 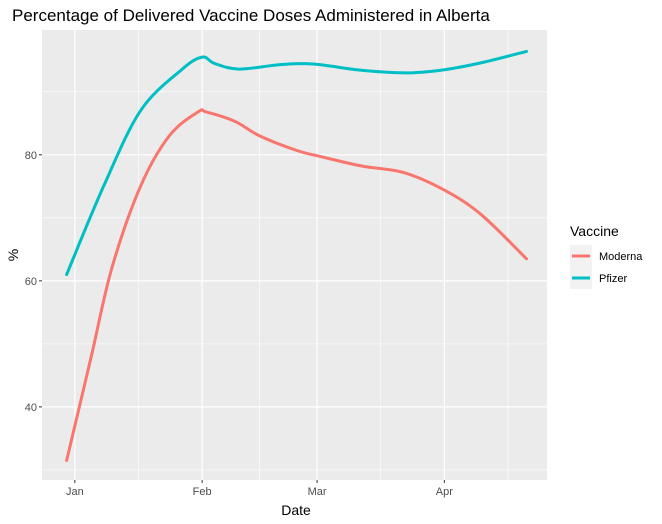 I want to click on legend-label-pfizer: Pfizer, so click(x=613, y=279).